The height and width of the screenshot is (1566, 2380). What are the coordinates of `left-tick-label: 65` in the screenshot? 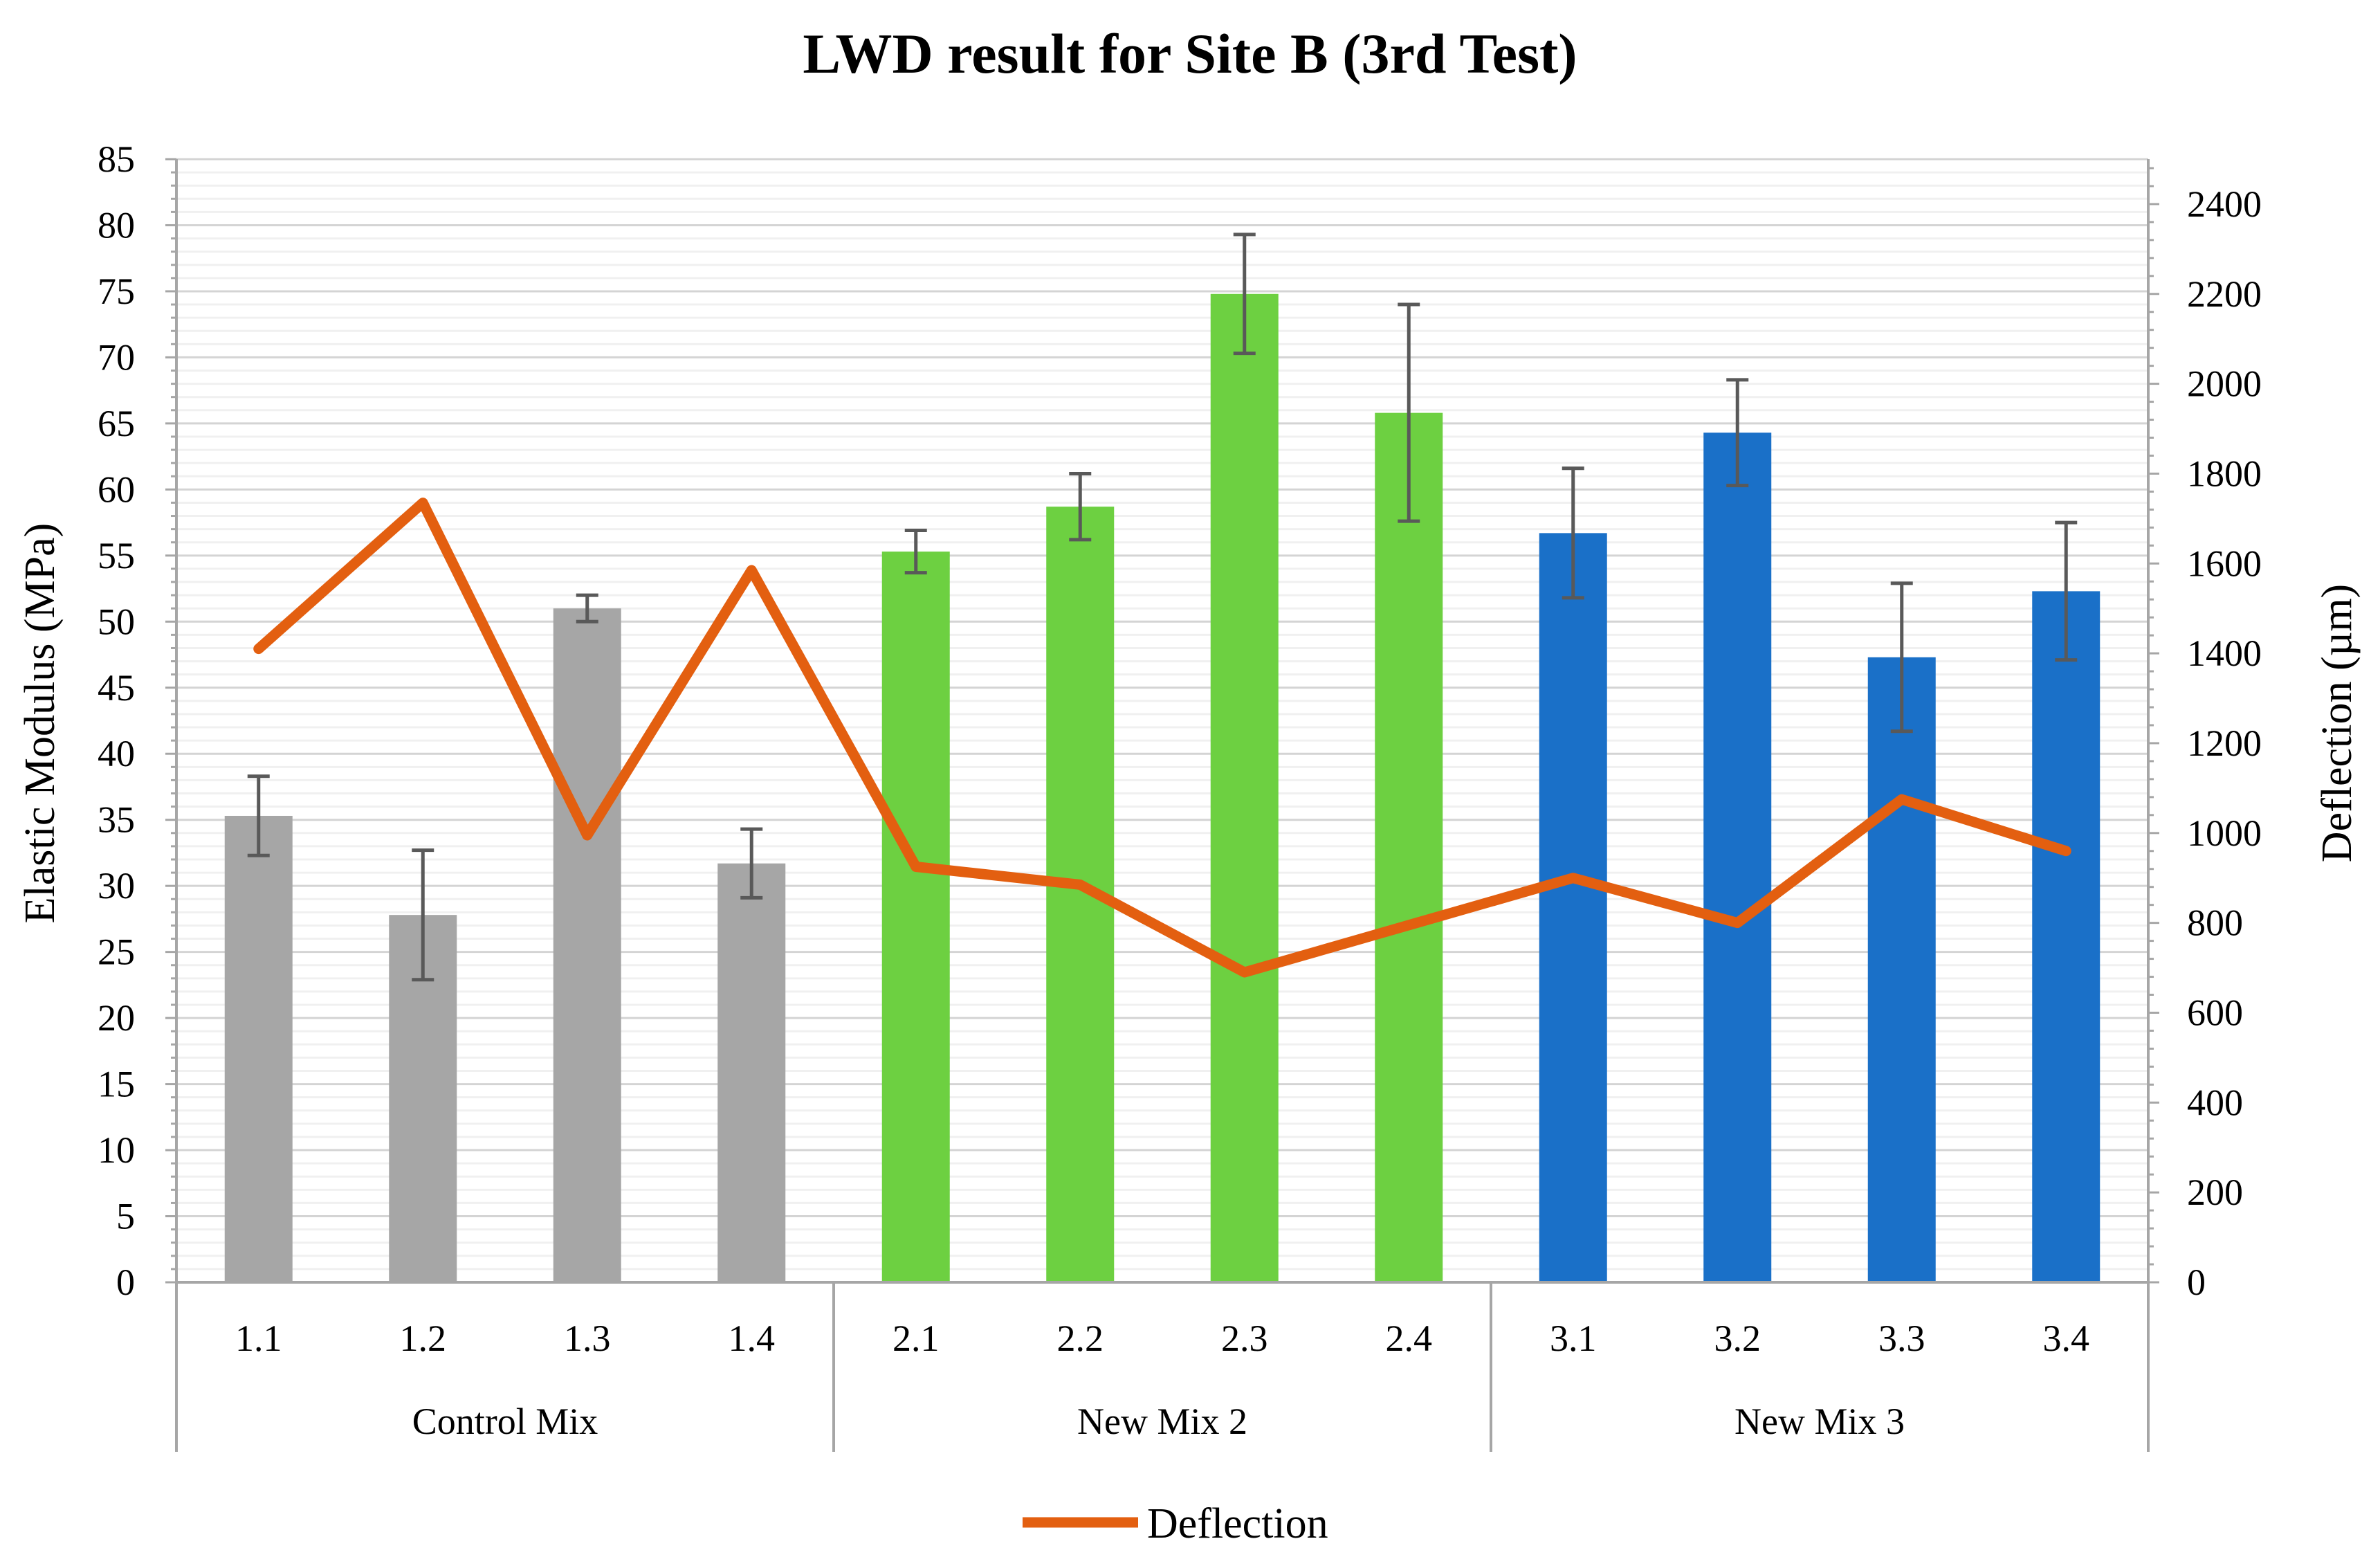 It's located at (116, 423).